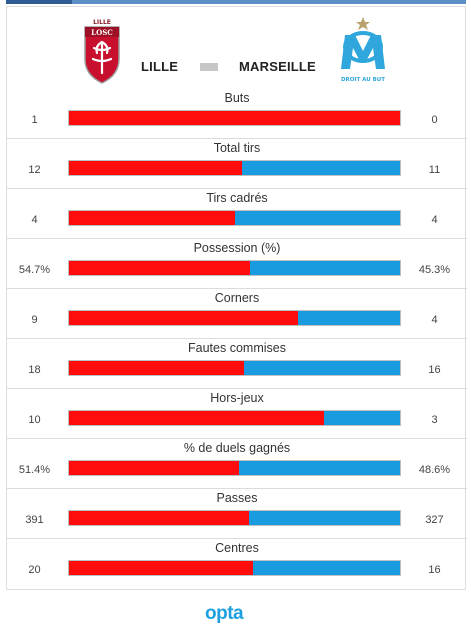 This screenshot has height=638, width=471. I want to click on stat-row: Centres 20 16, so click(237, 564).